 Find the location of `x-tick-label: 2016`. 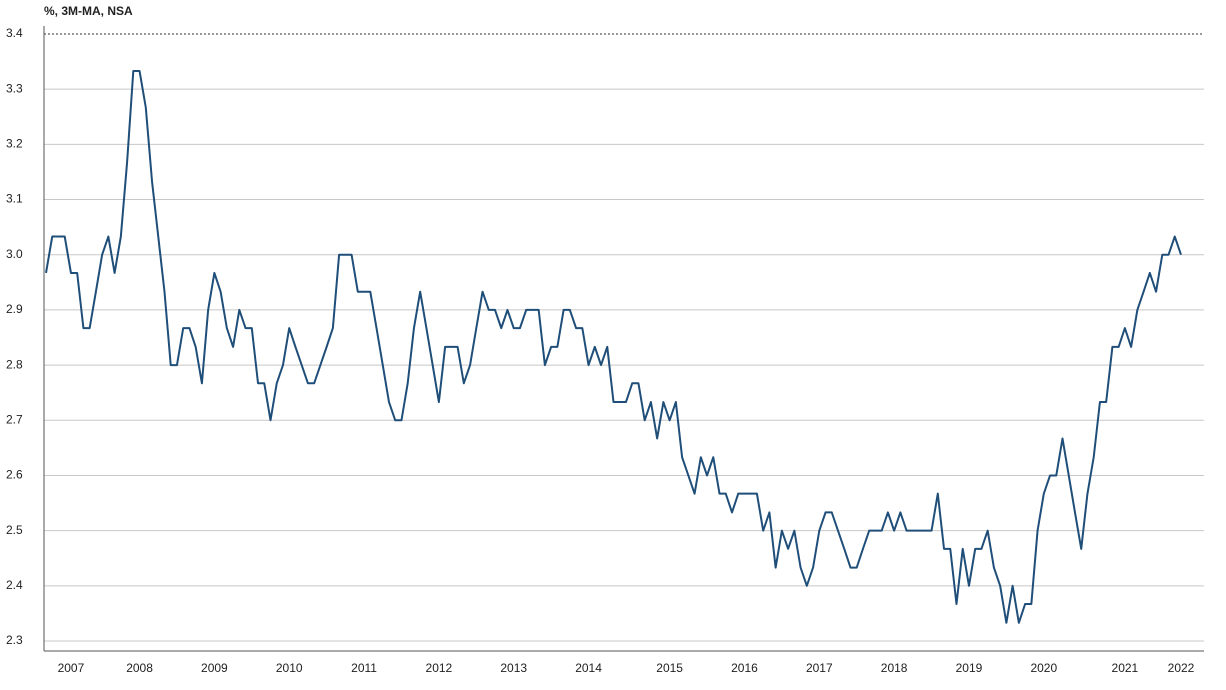

x-tick-label: 2016 is located at coordinates (744, 668).